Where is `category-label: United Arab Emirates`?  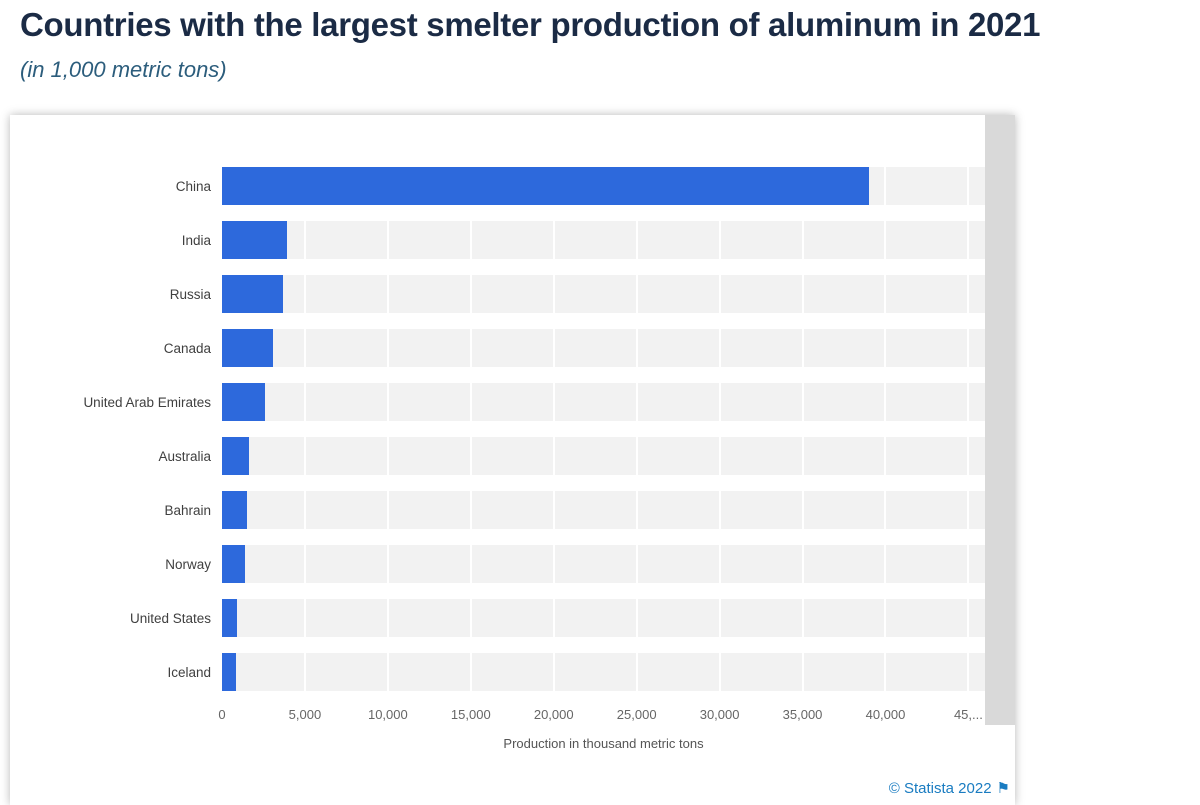 category-label: United Arab Emirates is located at coordinates (147, 402).